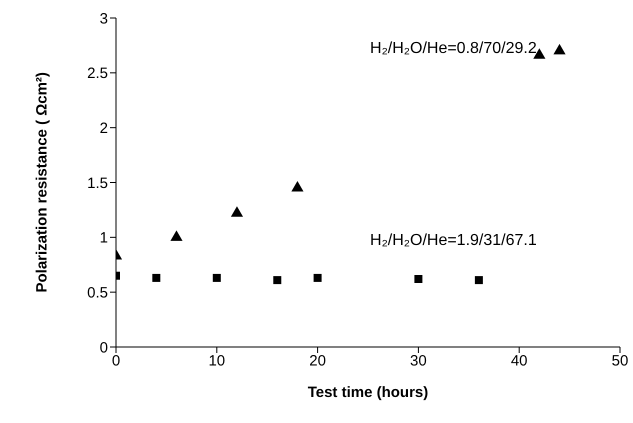 The image size is (633, 423). What do you see at coordinates (104, 128) in the screenshot?
I see `y-tick-label: 2` at bounding box center [104, 128].